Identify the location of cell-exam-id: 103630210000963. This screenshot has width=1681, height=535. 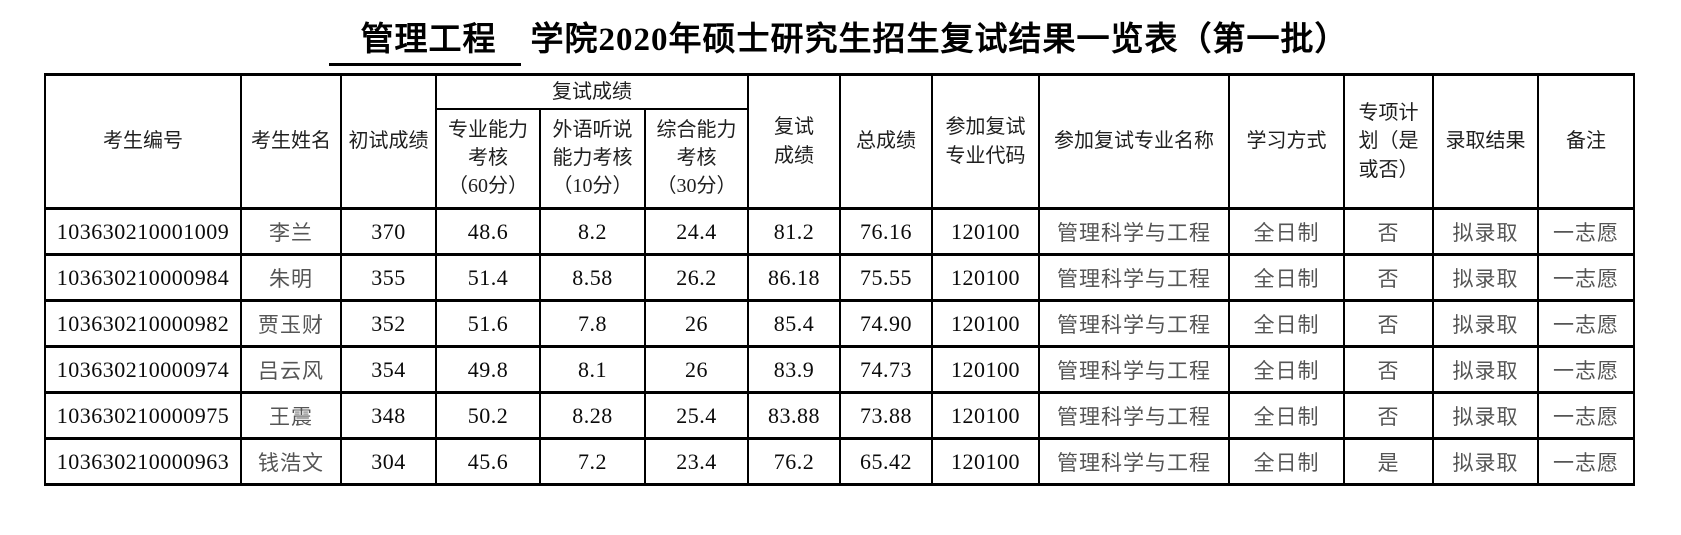
(143, 461).